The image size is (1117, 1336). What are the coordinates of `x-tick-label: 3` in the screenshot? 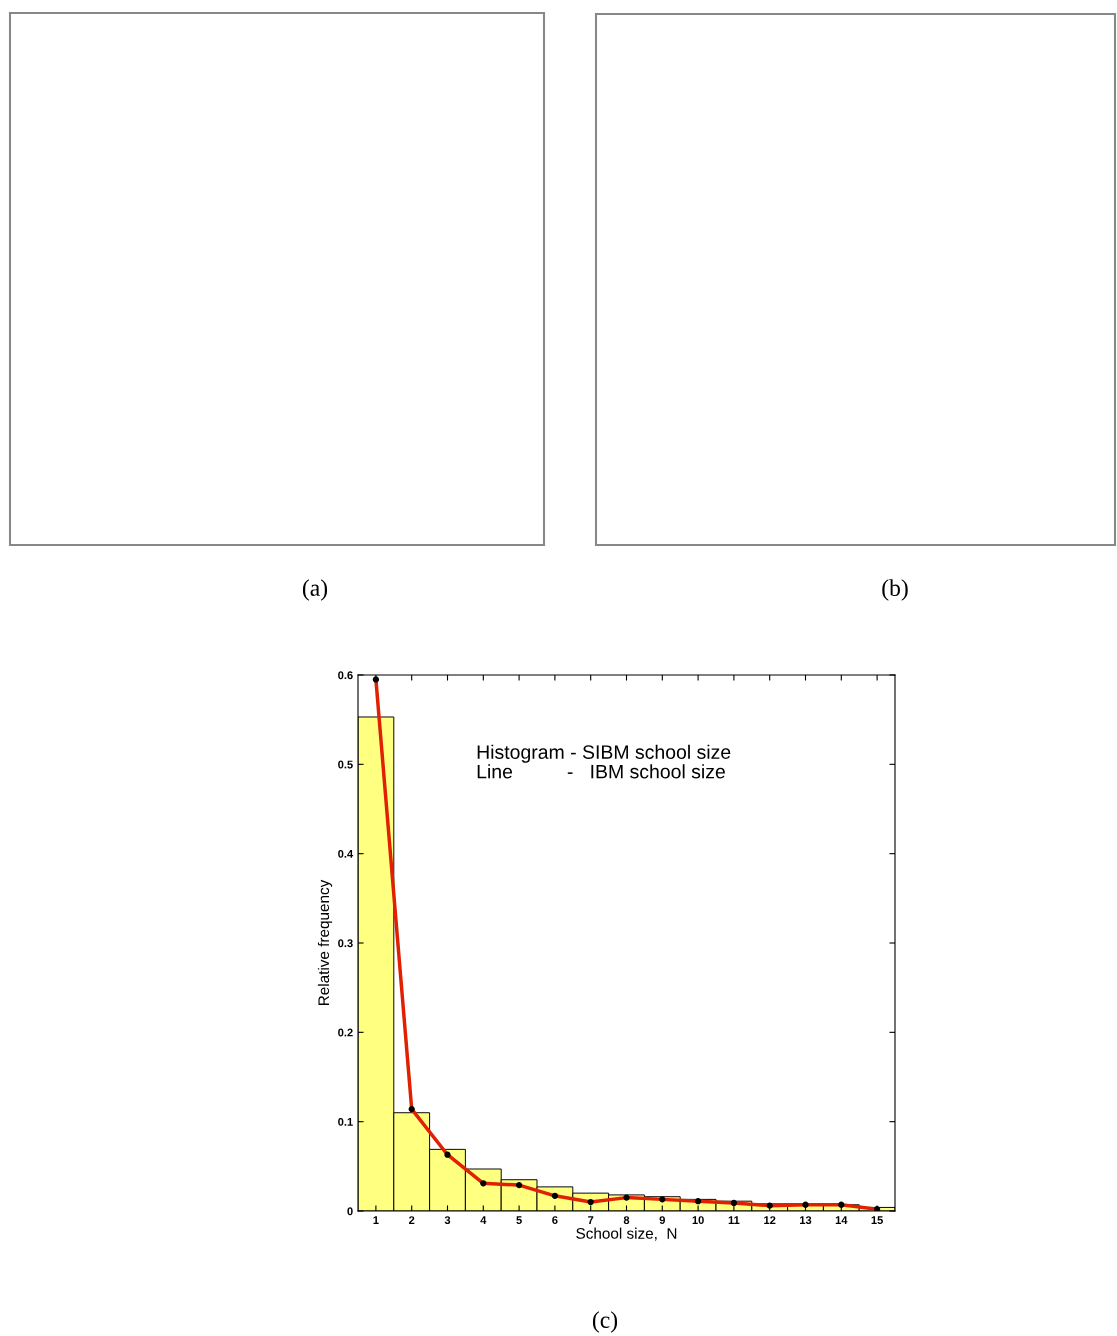 It's located at (447, 1220).